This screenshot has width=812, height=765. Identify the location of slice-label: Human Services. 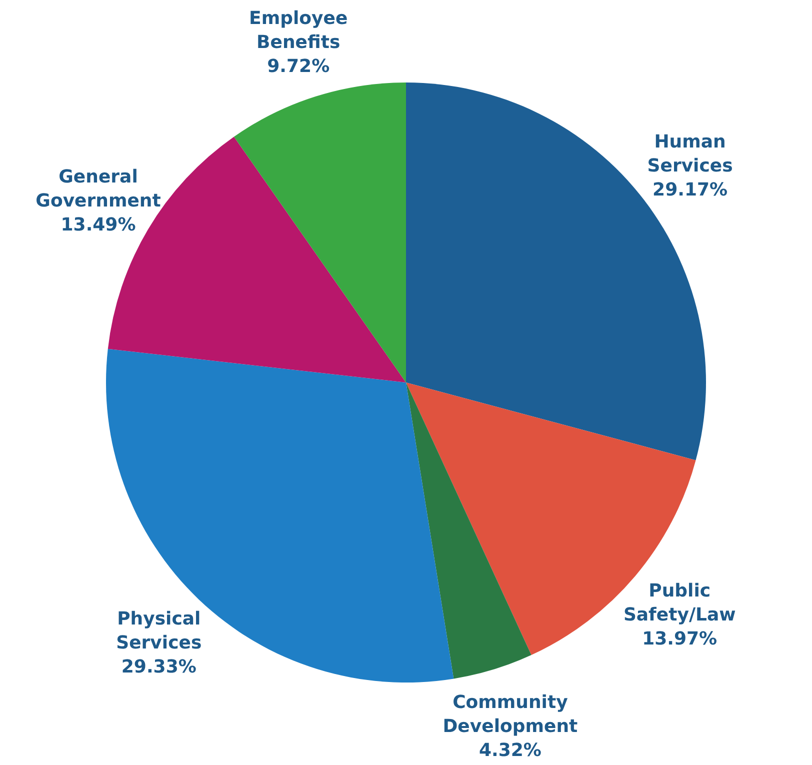
(690, 154).